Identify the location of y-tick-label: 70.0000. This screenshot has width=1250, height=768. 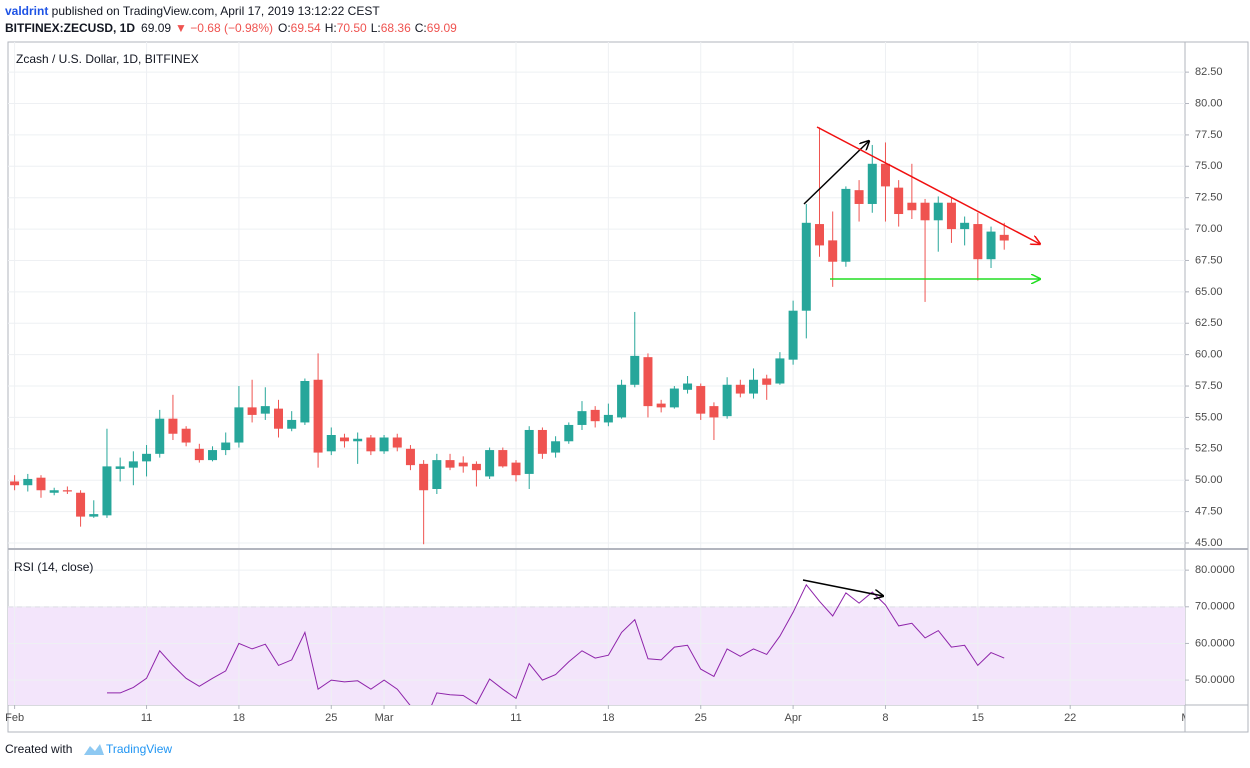
(1215, 607).